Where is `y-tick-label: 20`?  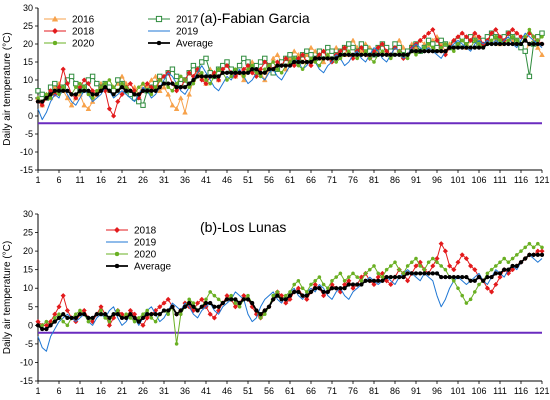
y-tick-label: 20 is located at coordinates (28, 251).